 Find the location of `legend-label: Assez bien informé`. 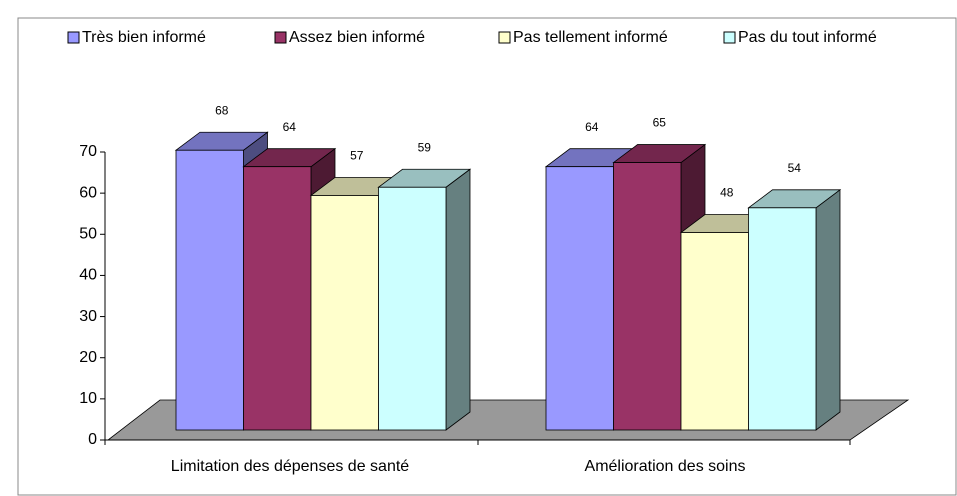

legend-label: Assez bien informé is located at coordinates (357, 37).